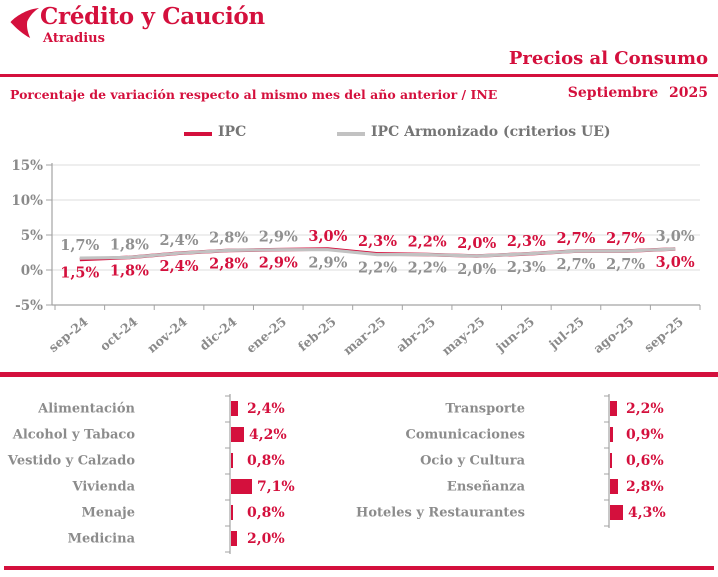  What do you see at coordinates (485, 409) in the screenshot?
I see `bar-category-label: Transporte` at bounding box center [485, 409].